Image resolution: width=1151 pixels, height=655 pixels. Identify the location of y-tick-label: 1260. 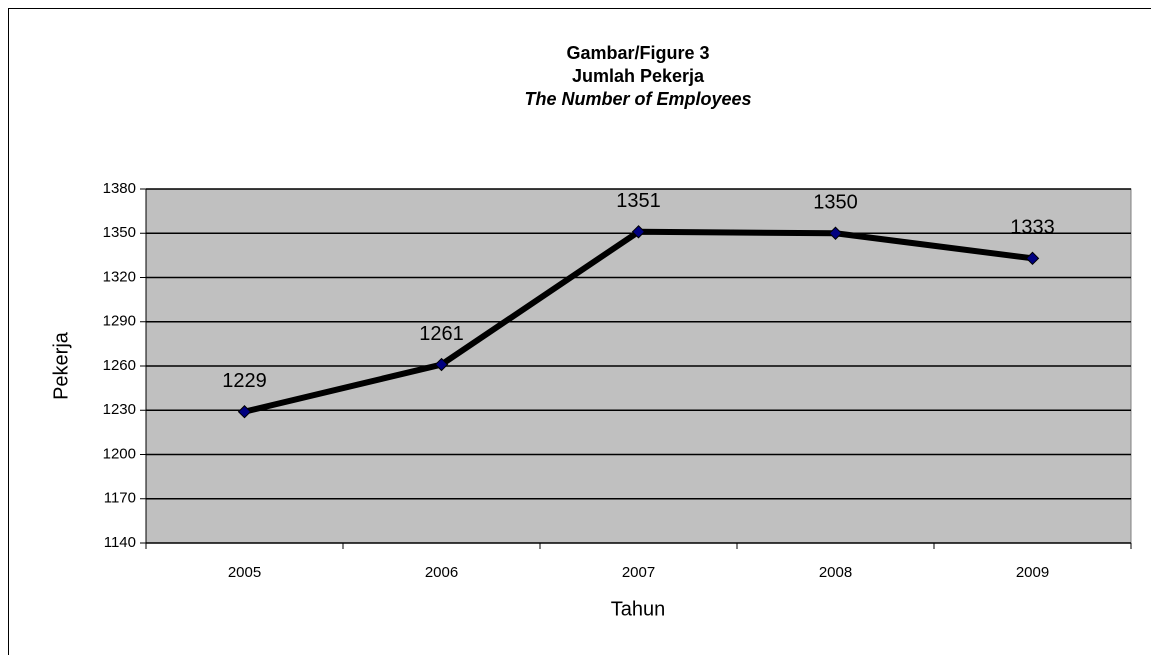
(119, 365).